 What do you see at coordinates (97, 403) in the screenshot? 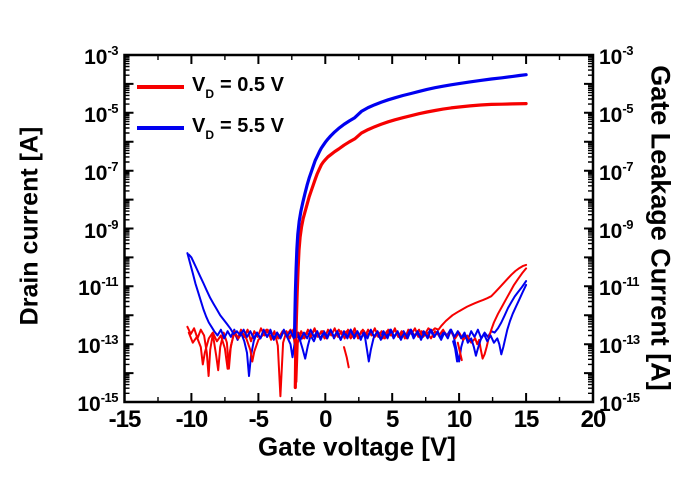
I see `left-y-tick-label-1e-15: 10⁻¹⁵` at bounding box center [97, 403].